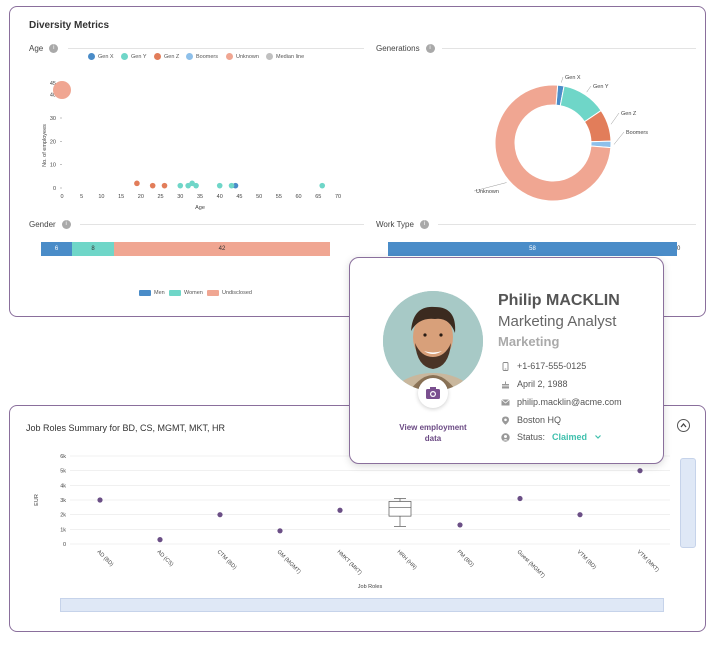 The image size is (715, 645). I want to click on camera-icon, so click(433, 393).